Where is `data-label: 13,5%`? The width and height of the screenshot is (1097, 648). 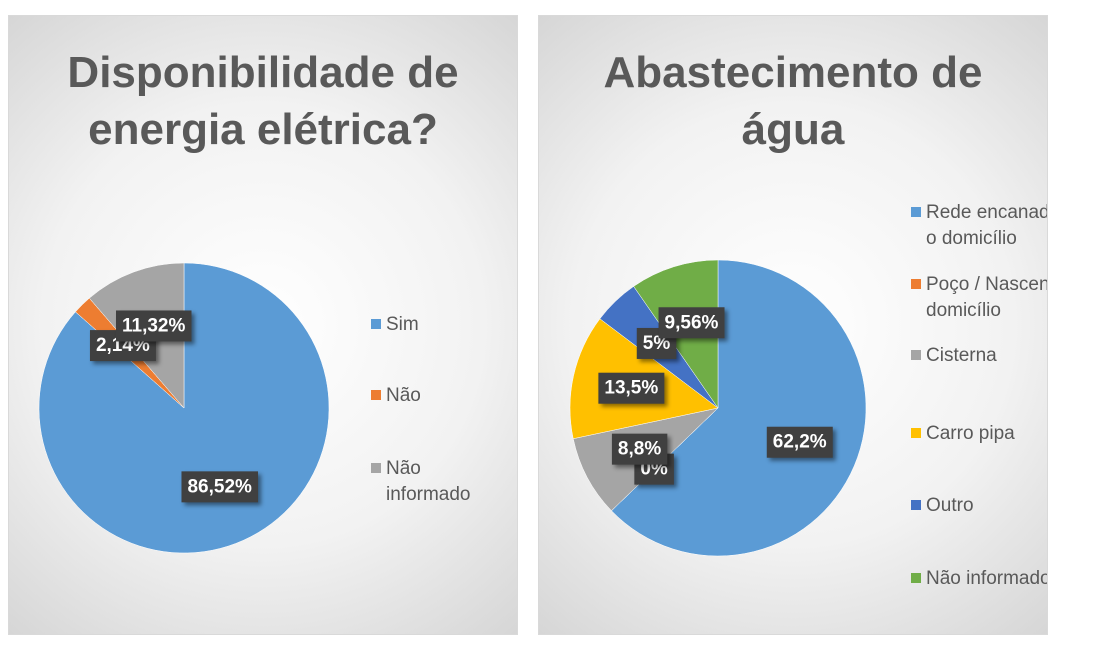
data-label: 13,5% is located at coordinates (631, 388).